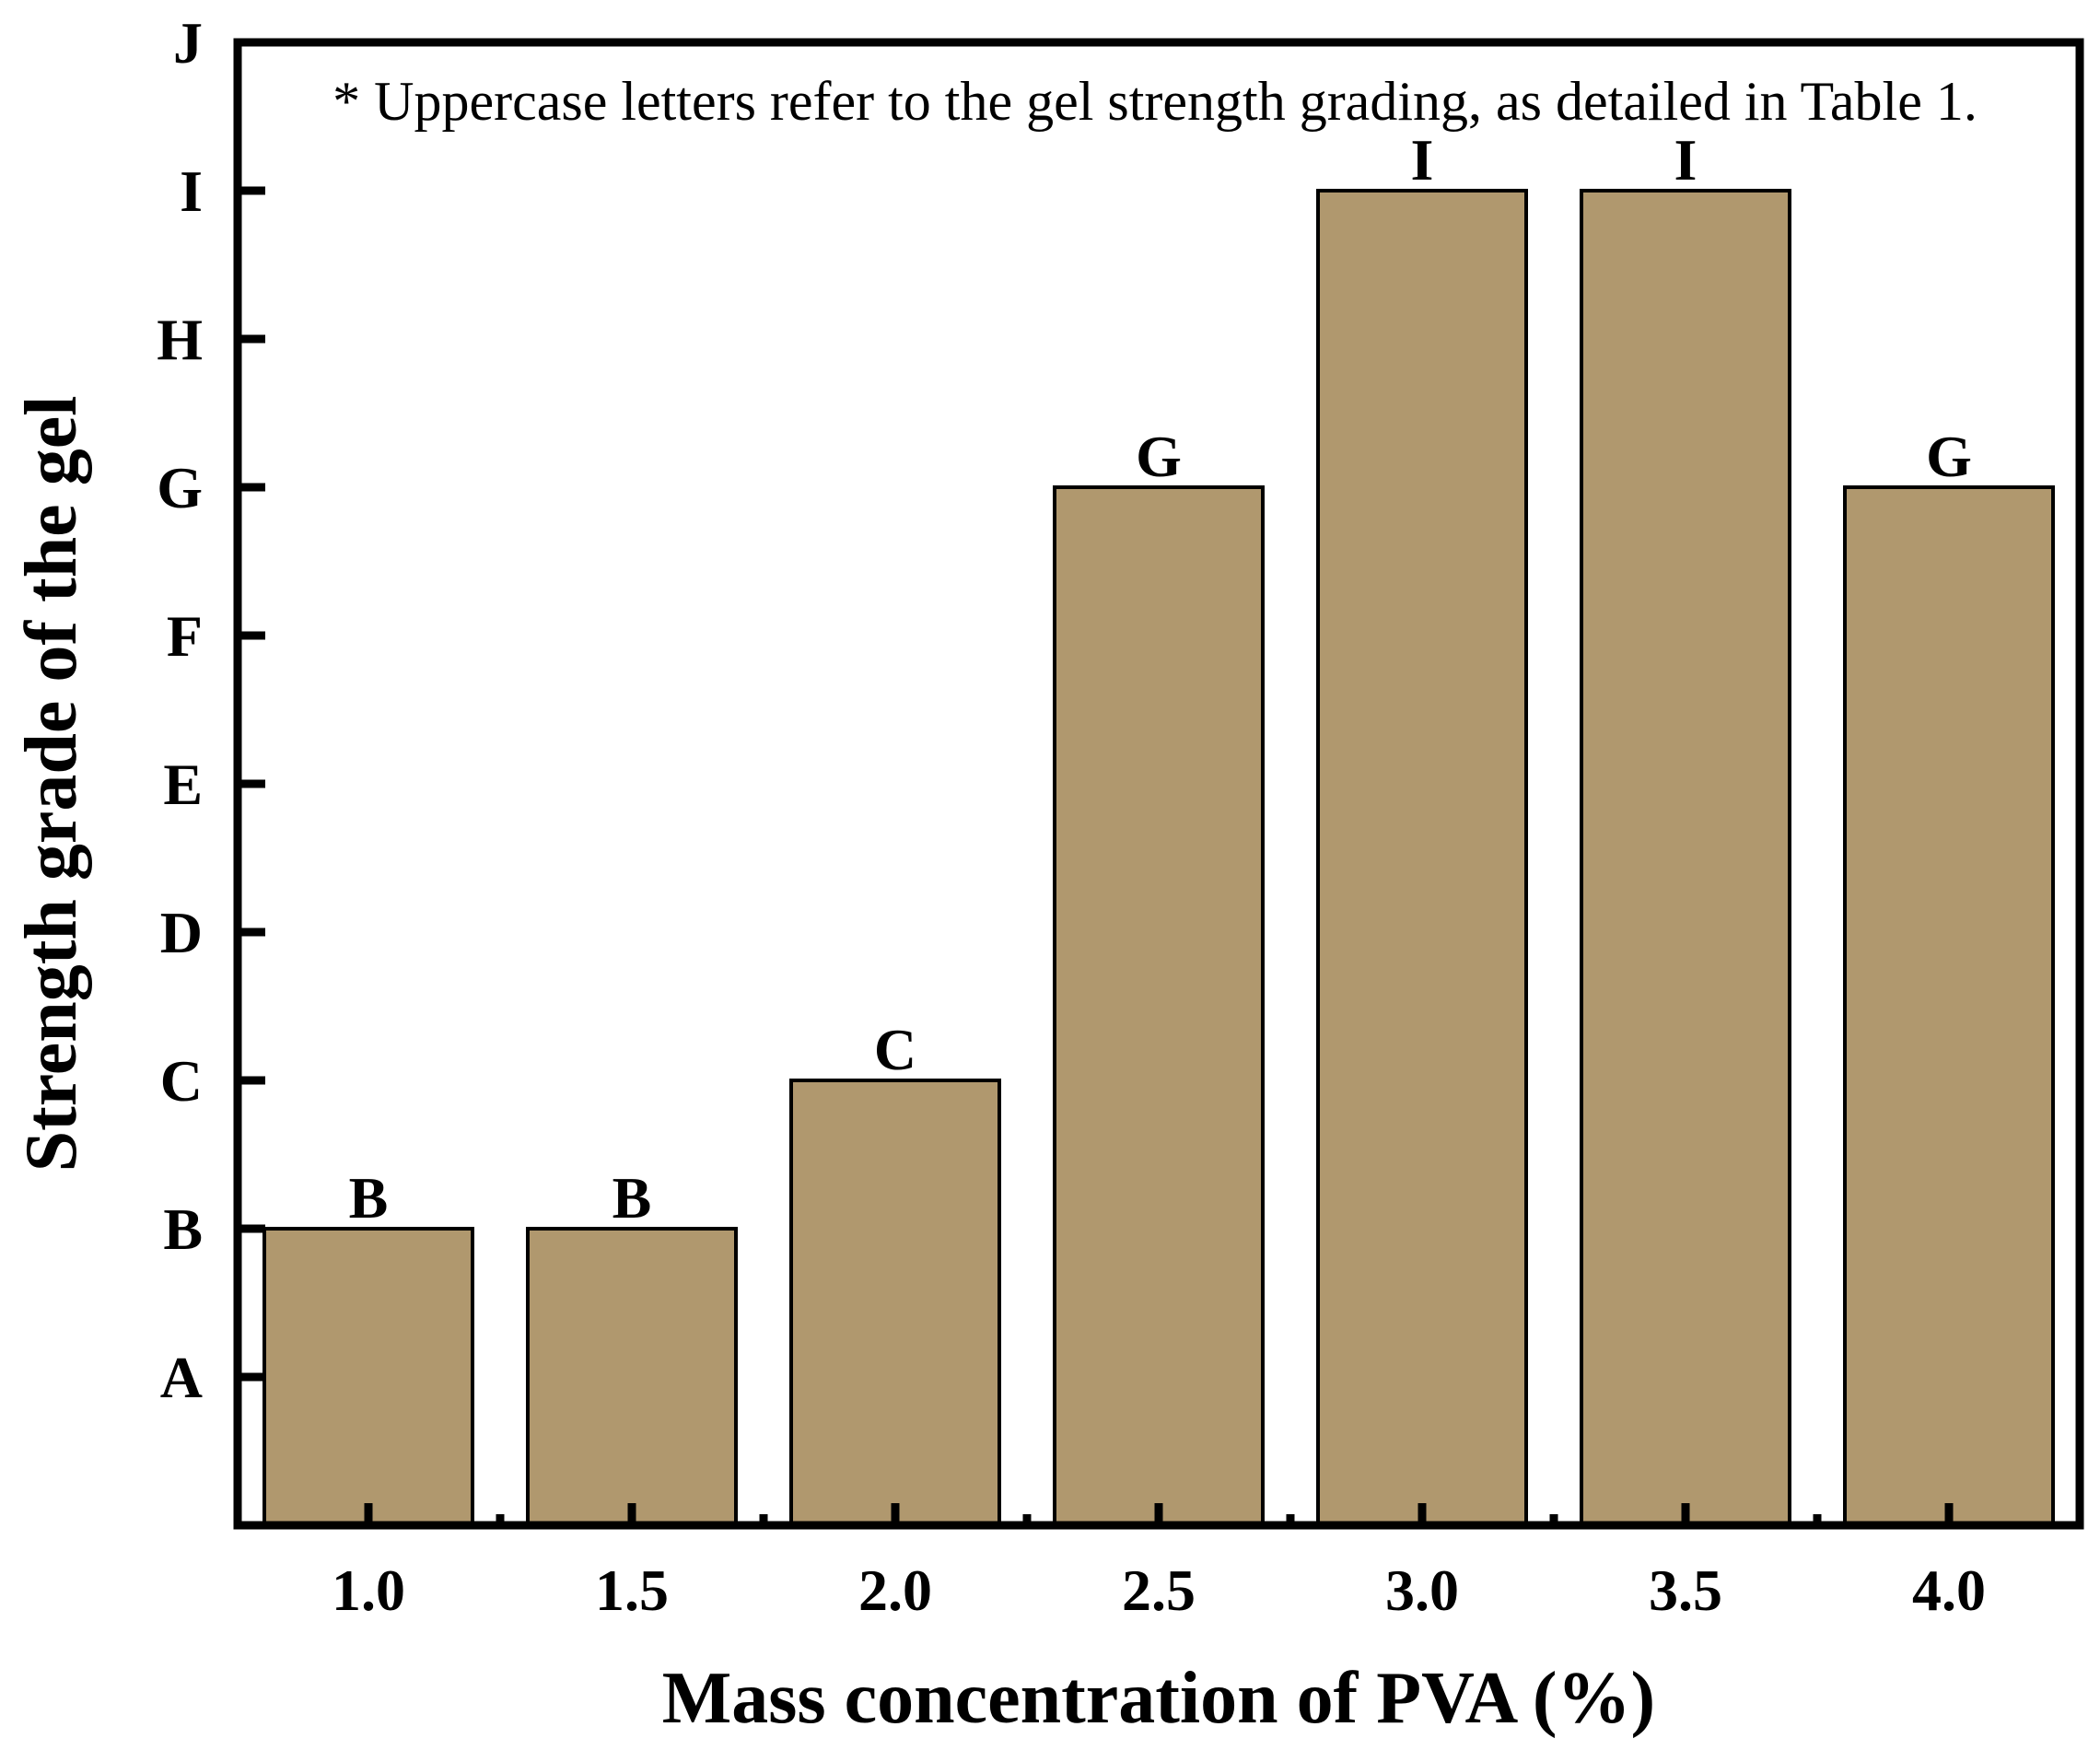  What do you see at coordinates (1158, 1698) in the screenshot?
I see `x-axis-title: Mass concentration of PVA (%)` at bounding box center [1158, 1698].